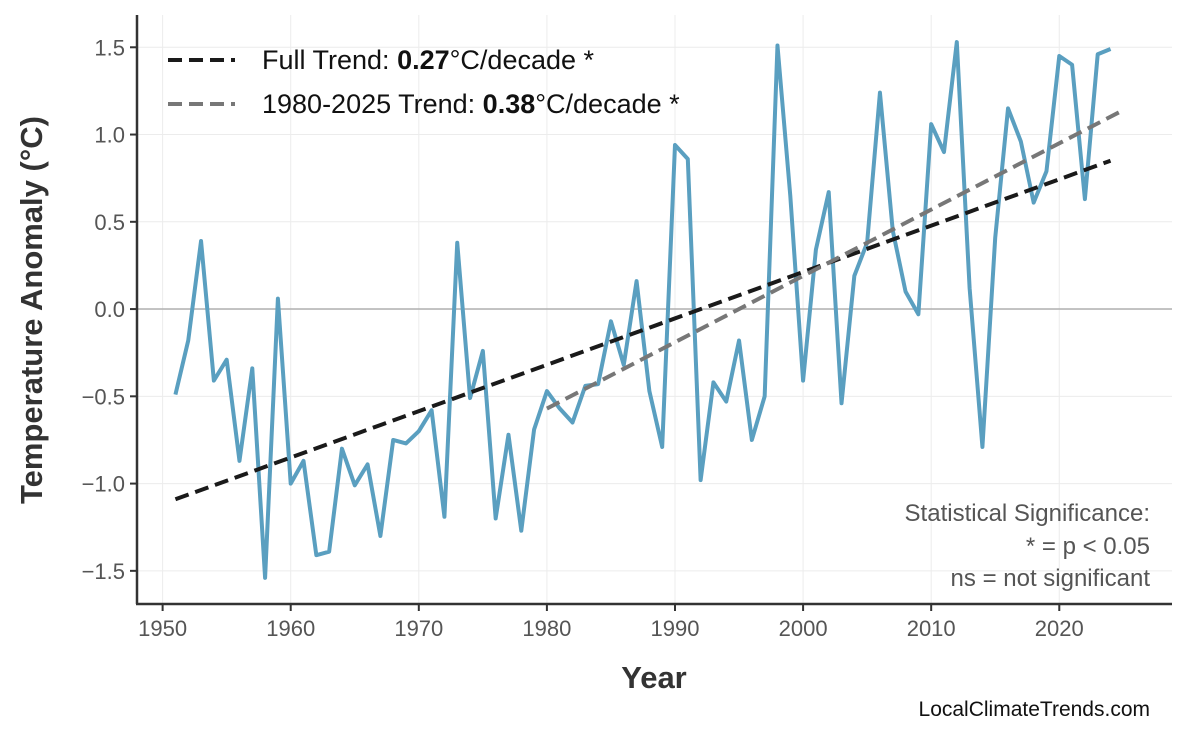  I want to click on y-tick-label: −1.0, so click(103, 484).